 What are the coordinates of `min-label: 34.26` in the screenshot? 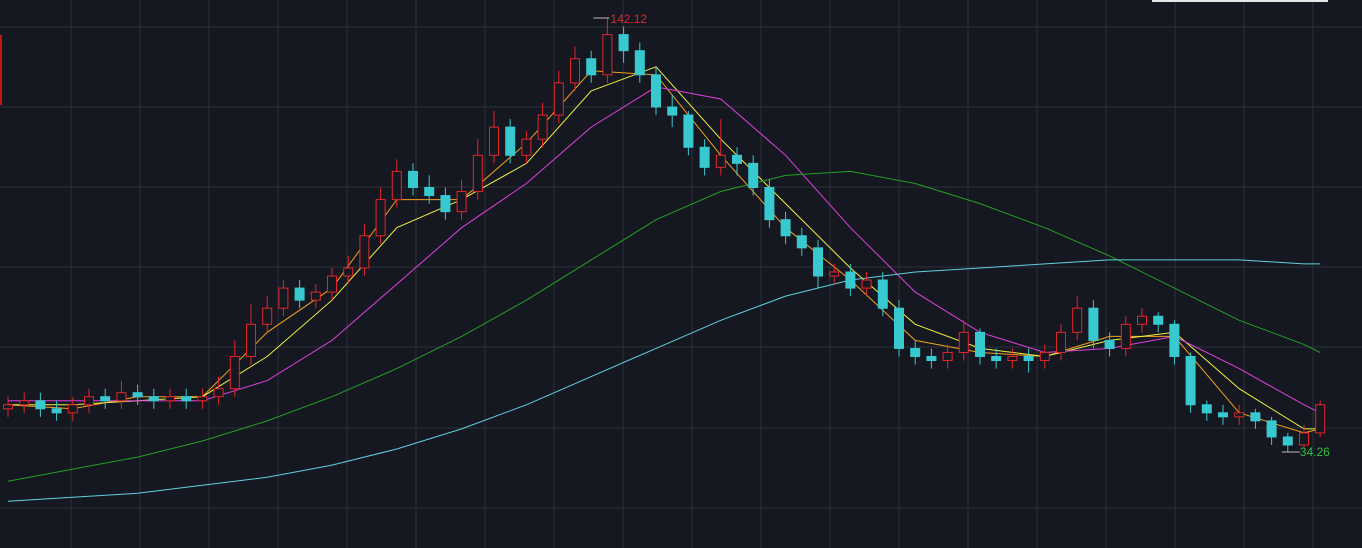 It's located at (1315, 452).